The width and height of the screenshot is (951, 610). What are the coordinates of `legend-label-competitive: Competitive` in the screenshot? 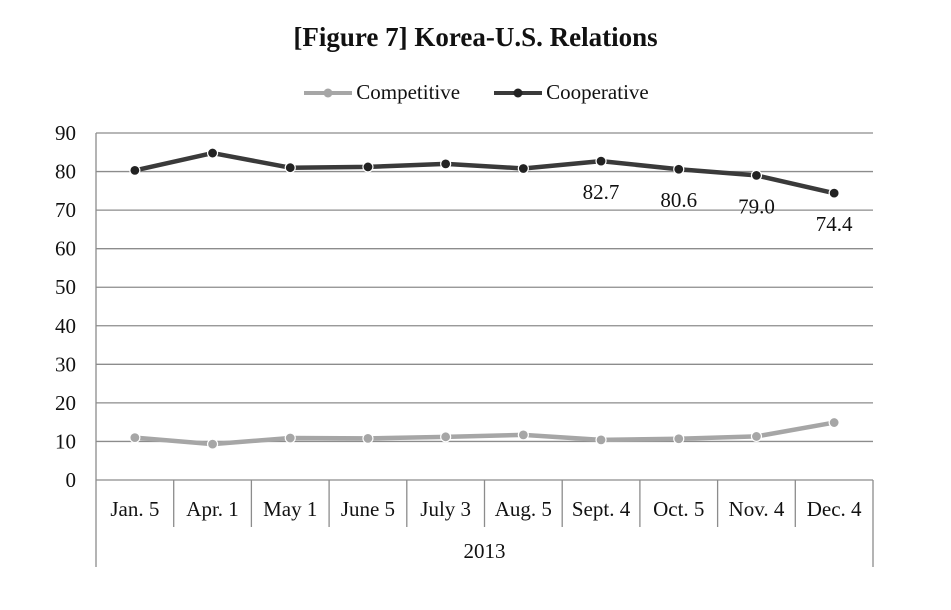 It's located at (408, 92).